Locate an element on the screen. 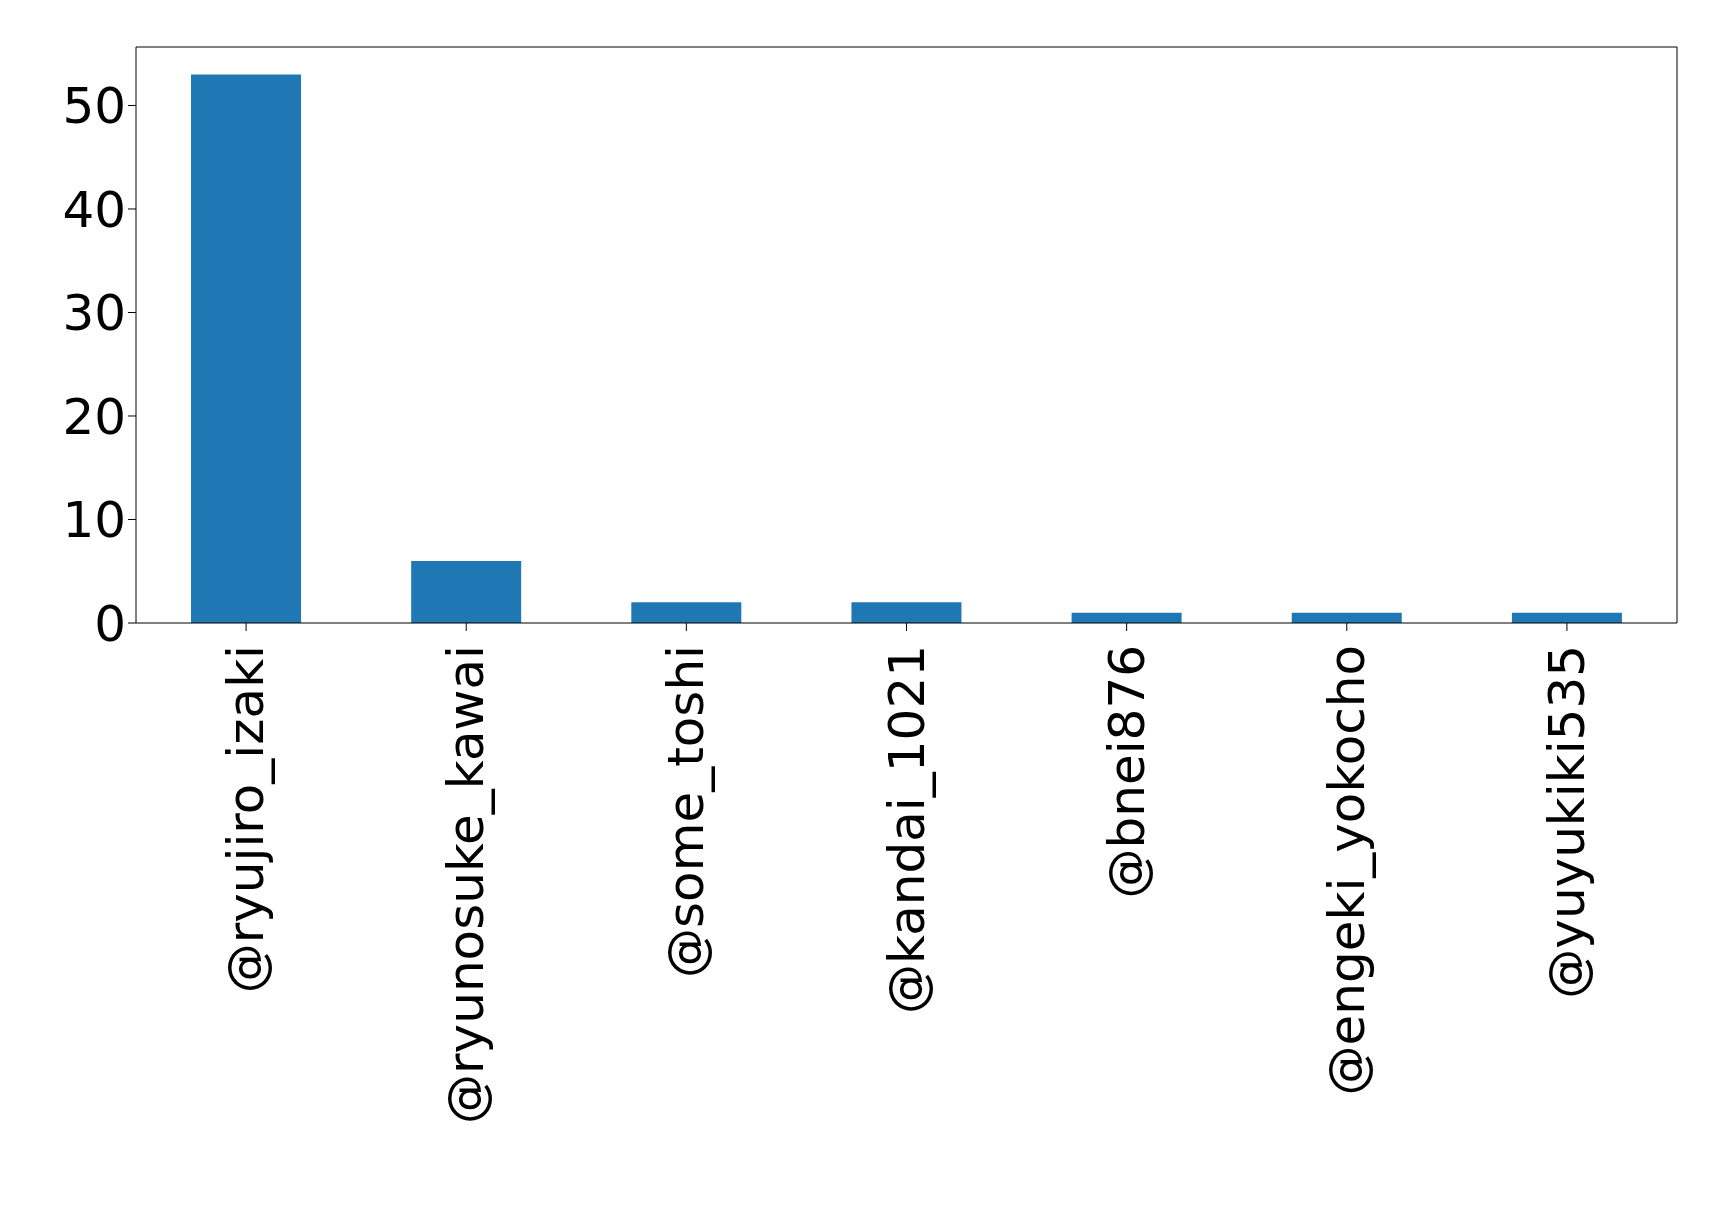 Image resolution: width=1719 pixels, height=1226 pixels. x-tick-label: @kandai_1021 is located at coordinates (906, 829).